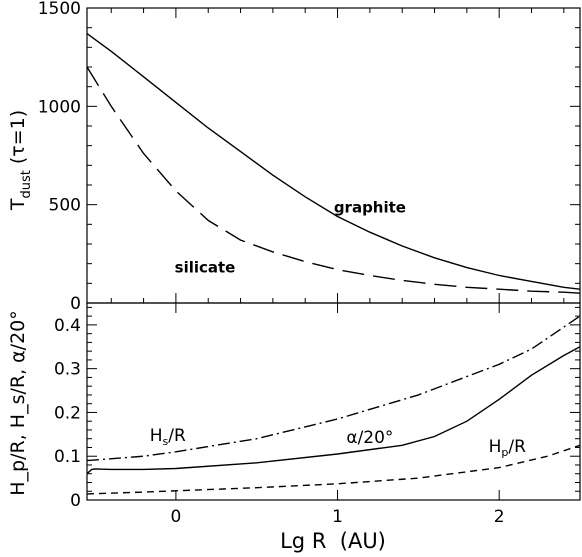 The height and width of the screenshot is (557, 582). What do you see at coordinates (59, 107) in the screenshot?
I see `top-y-tick-label: 1000` at bounding box center [59, 107].